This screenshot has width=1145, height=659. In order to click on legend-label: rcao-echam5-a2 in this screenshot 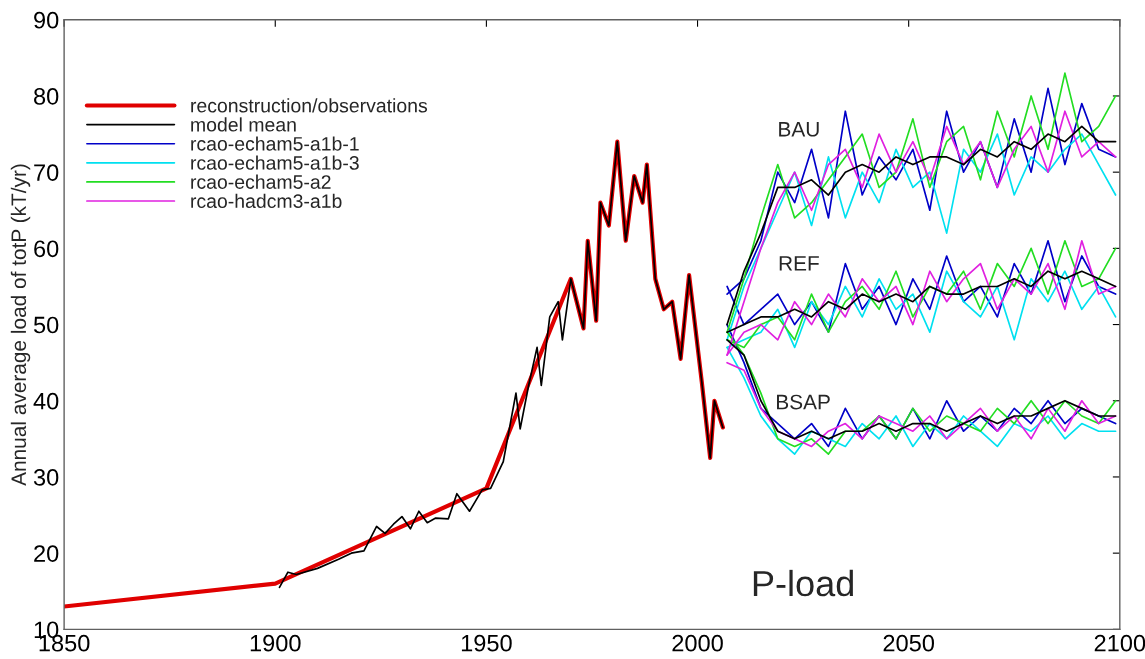, I will do `click(261, 181)`.